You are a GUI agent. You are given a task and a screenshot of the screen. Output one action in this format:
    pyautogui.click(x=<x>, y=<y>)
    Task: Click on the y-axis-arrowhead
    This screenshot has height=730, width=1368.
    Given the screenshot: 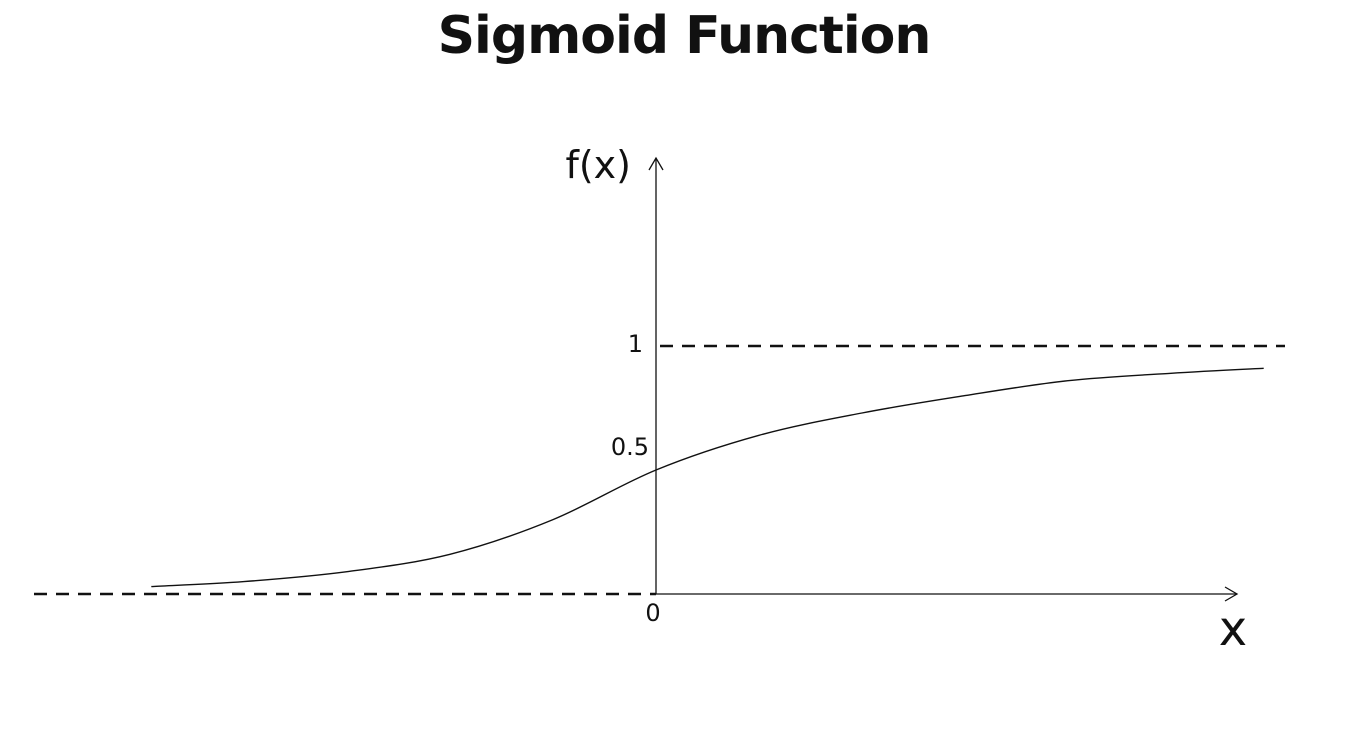 What is the action you would take?
    pyautogui.click(x=656, y=163)
    